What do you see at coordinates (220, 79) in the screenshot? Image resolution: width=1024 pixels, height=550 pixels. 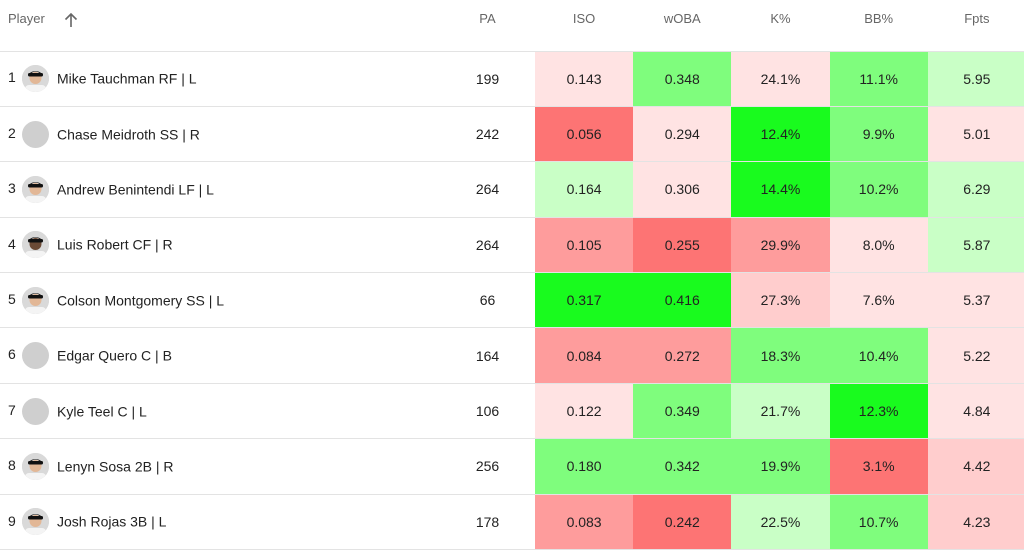 I see `player-cell: 1 Mike Tauchman RF | L` at bounding box center [220, 79].